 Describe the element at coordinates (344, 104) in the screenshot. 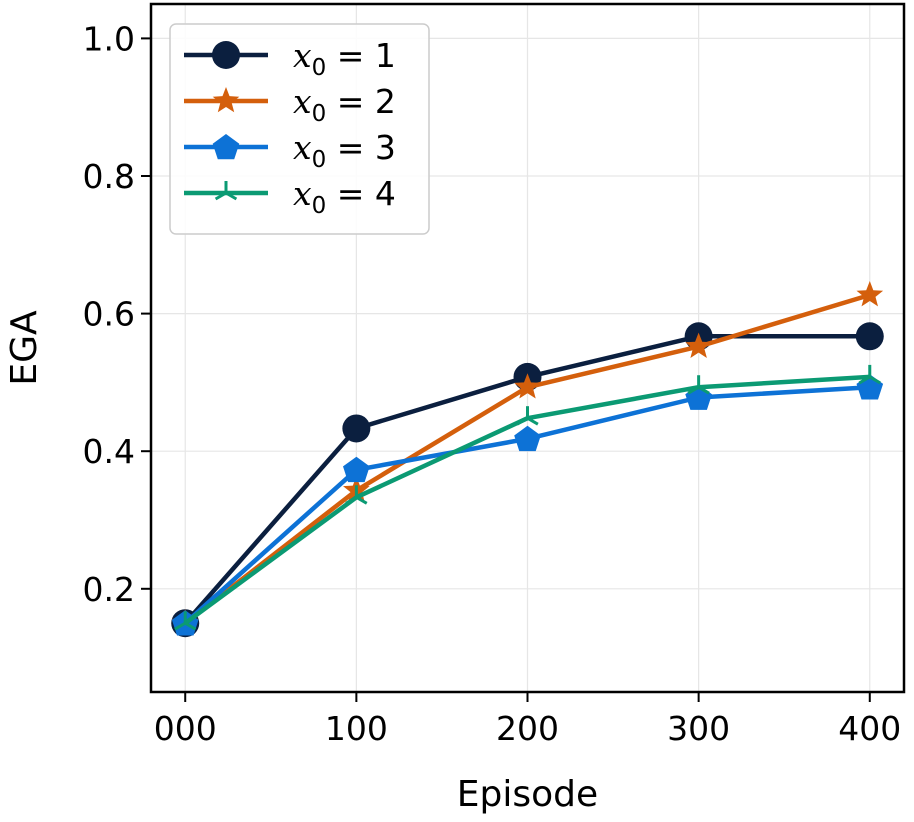

I see `legend-label: x0 = 2` at that location.